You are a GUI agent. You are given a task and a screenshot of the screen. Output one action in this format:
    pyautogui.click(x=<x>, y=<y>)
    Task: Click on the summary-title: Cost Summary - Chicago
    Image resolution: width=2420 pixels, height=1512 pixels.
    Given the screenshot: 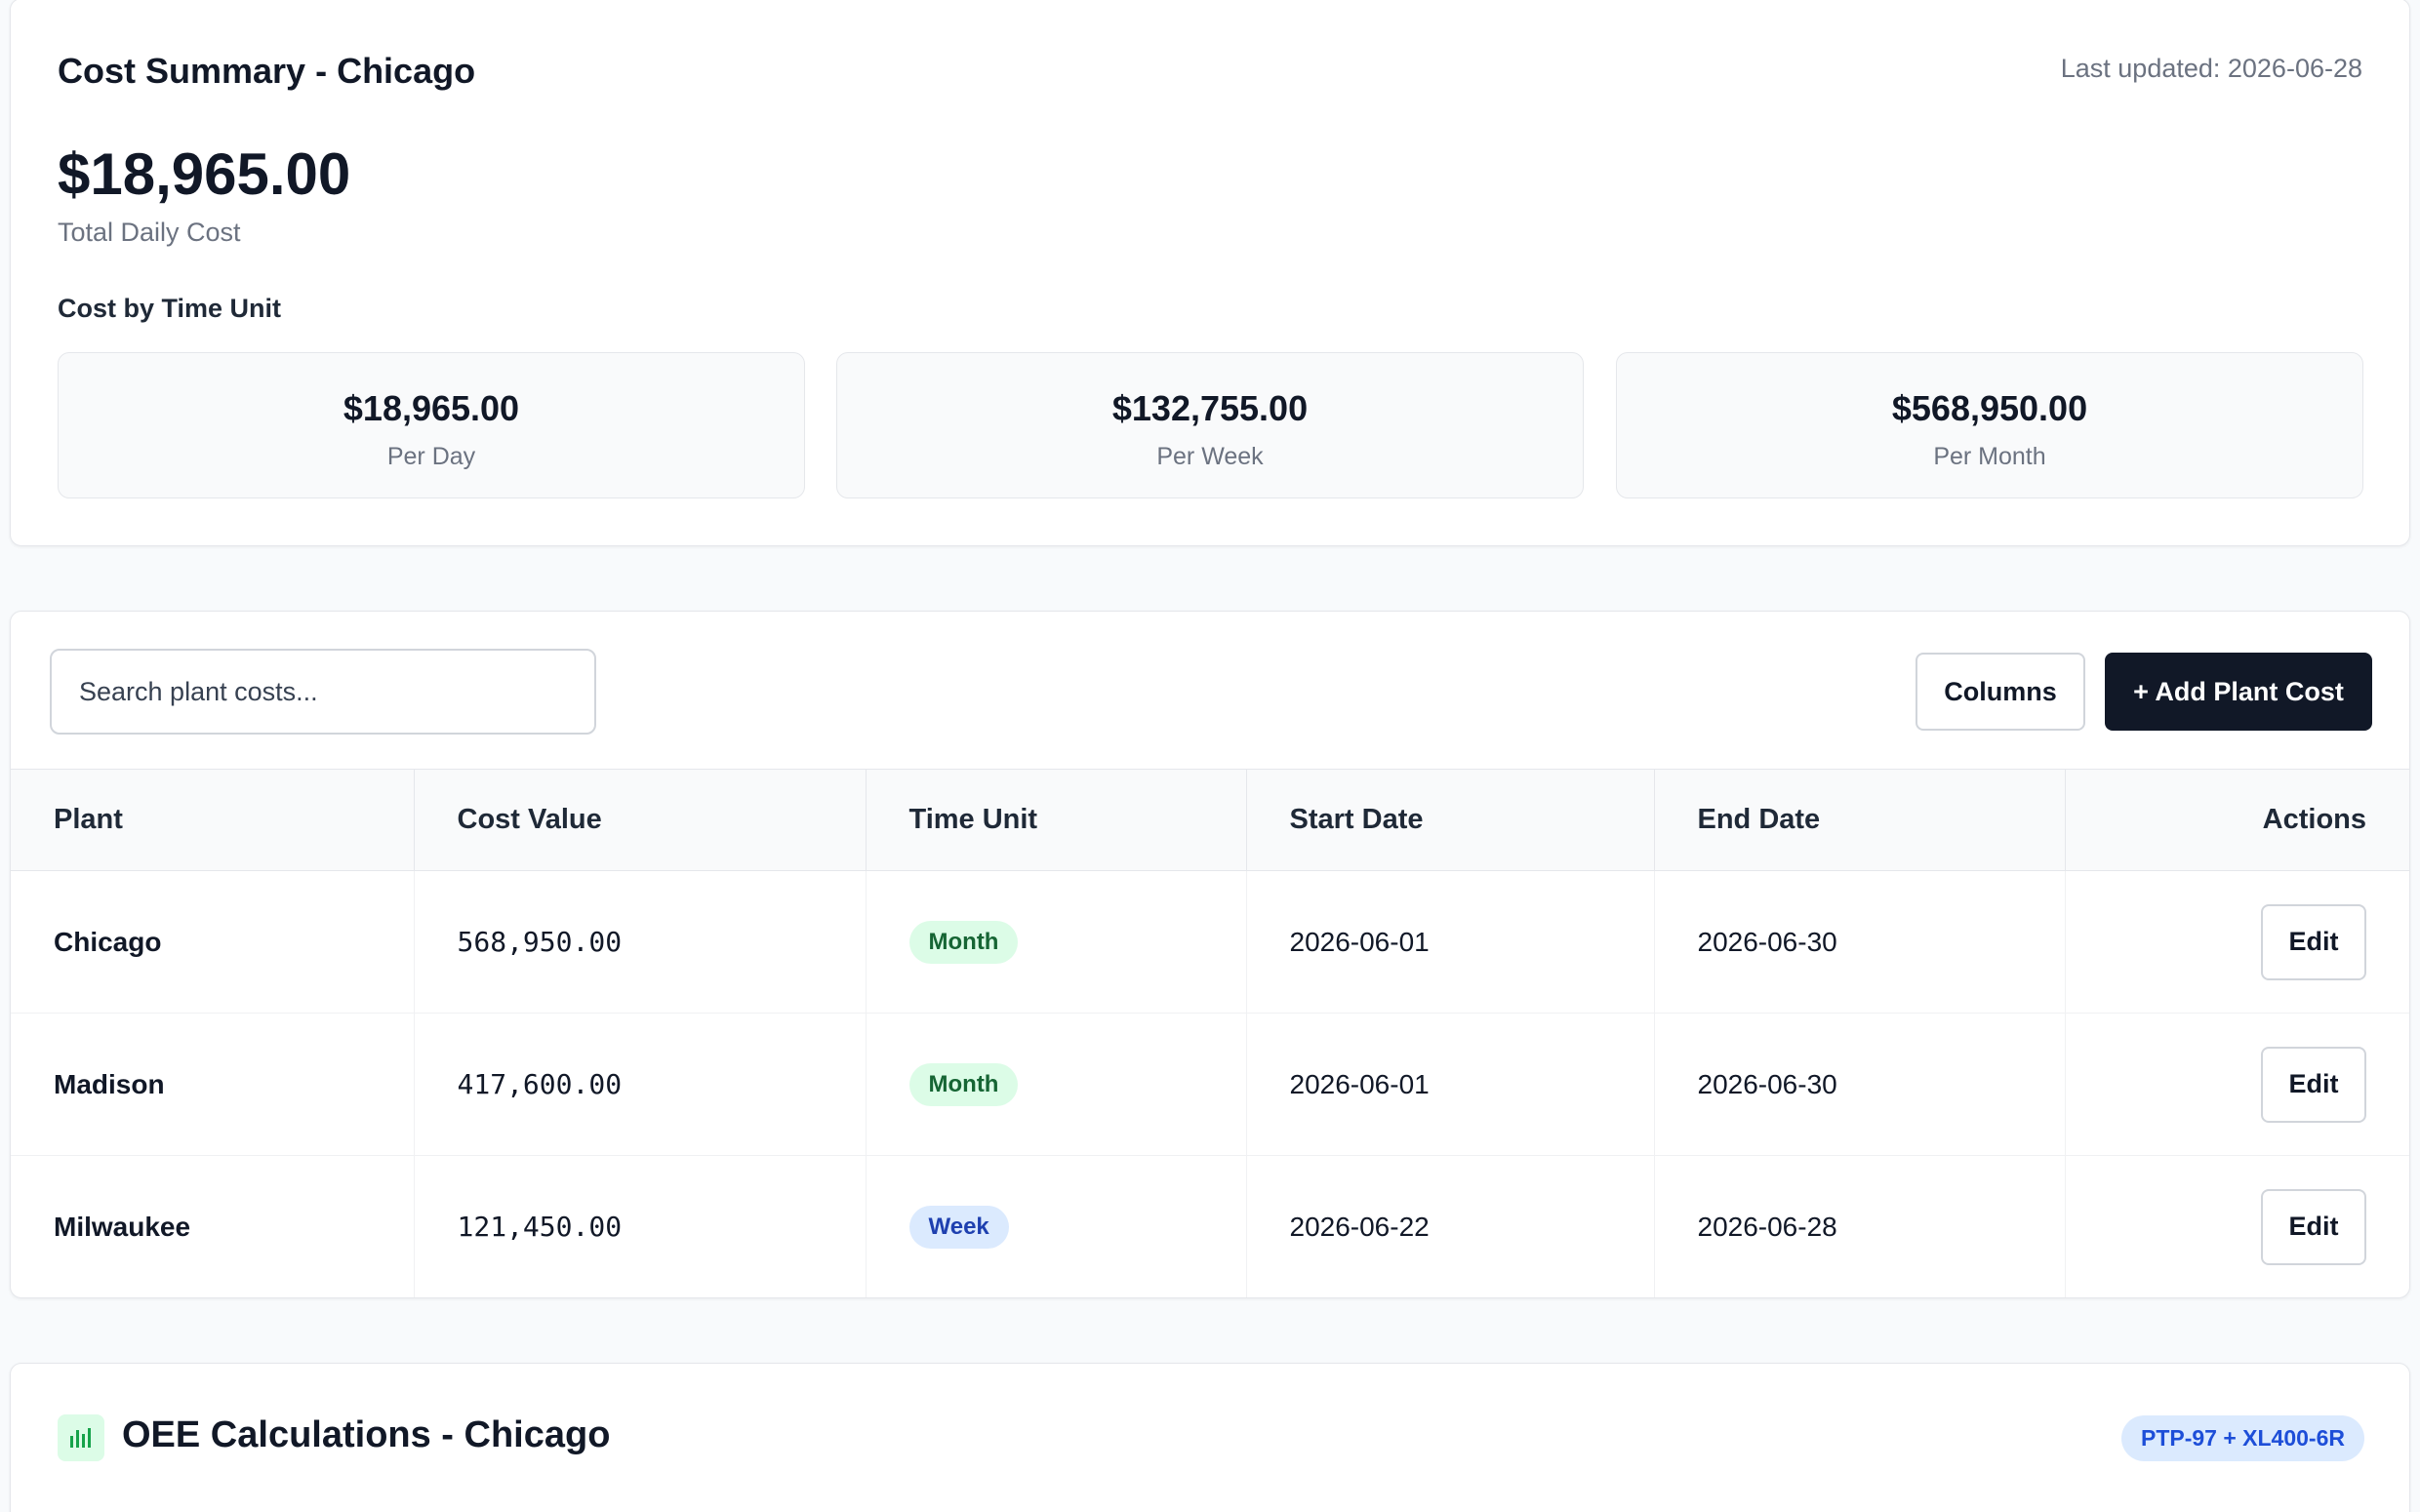 What is the action you would take?
    pyautogui.click(x=267, y=71)
    